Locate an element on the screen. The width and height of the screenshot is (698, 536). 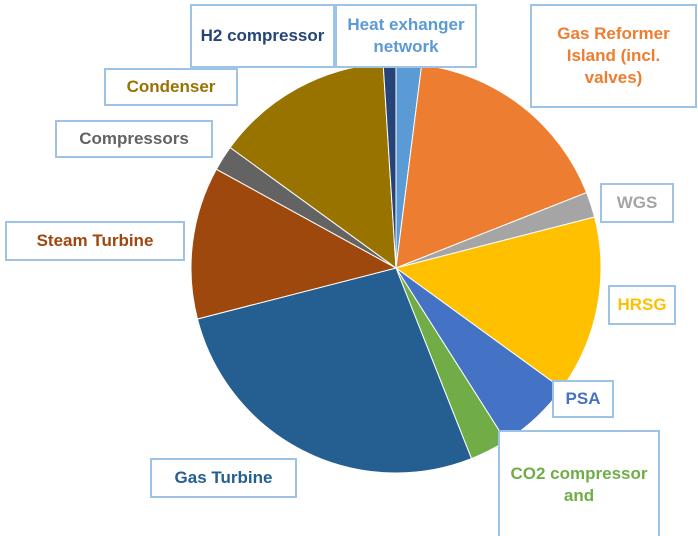
data-label: Condenser is located at coordinates (171, 87).